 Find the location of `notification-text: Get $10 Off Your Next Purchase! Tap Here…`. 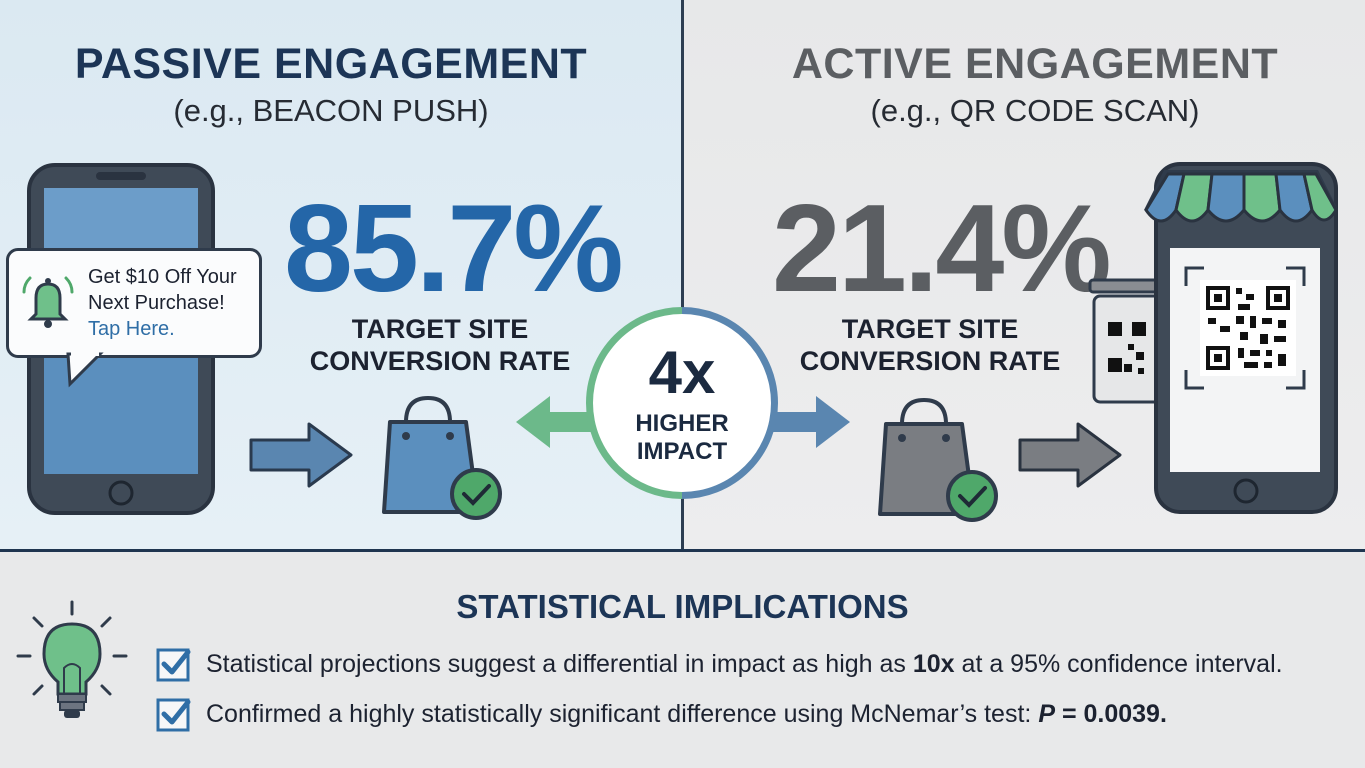

notification-text: Get $10 Off Your Next Purchase! Tap Here… is located at coordinates (162, 303).